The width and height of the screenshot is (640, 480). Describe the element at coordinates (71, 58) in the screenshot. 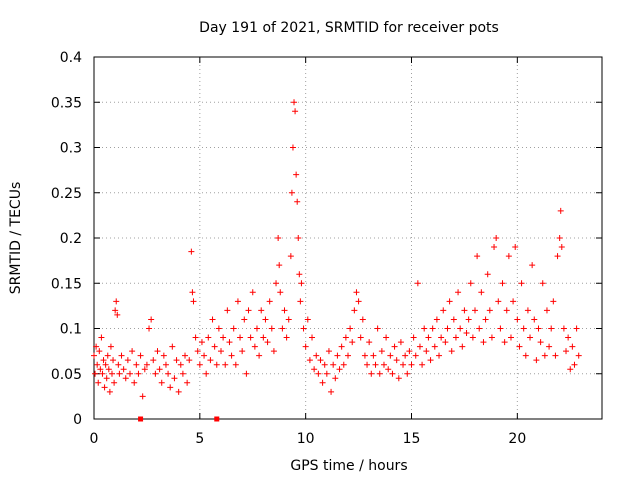

I see `y-tick-label: 0.4` at that location.